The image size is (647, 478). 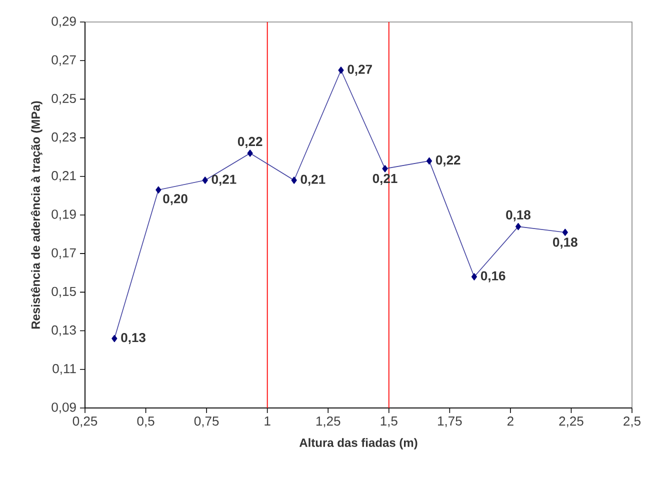 I want to click on y-tick-label: 0,19, so click(x=64, y=215).